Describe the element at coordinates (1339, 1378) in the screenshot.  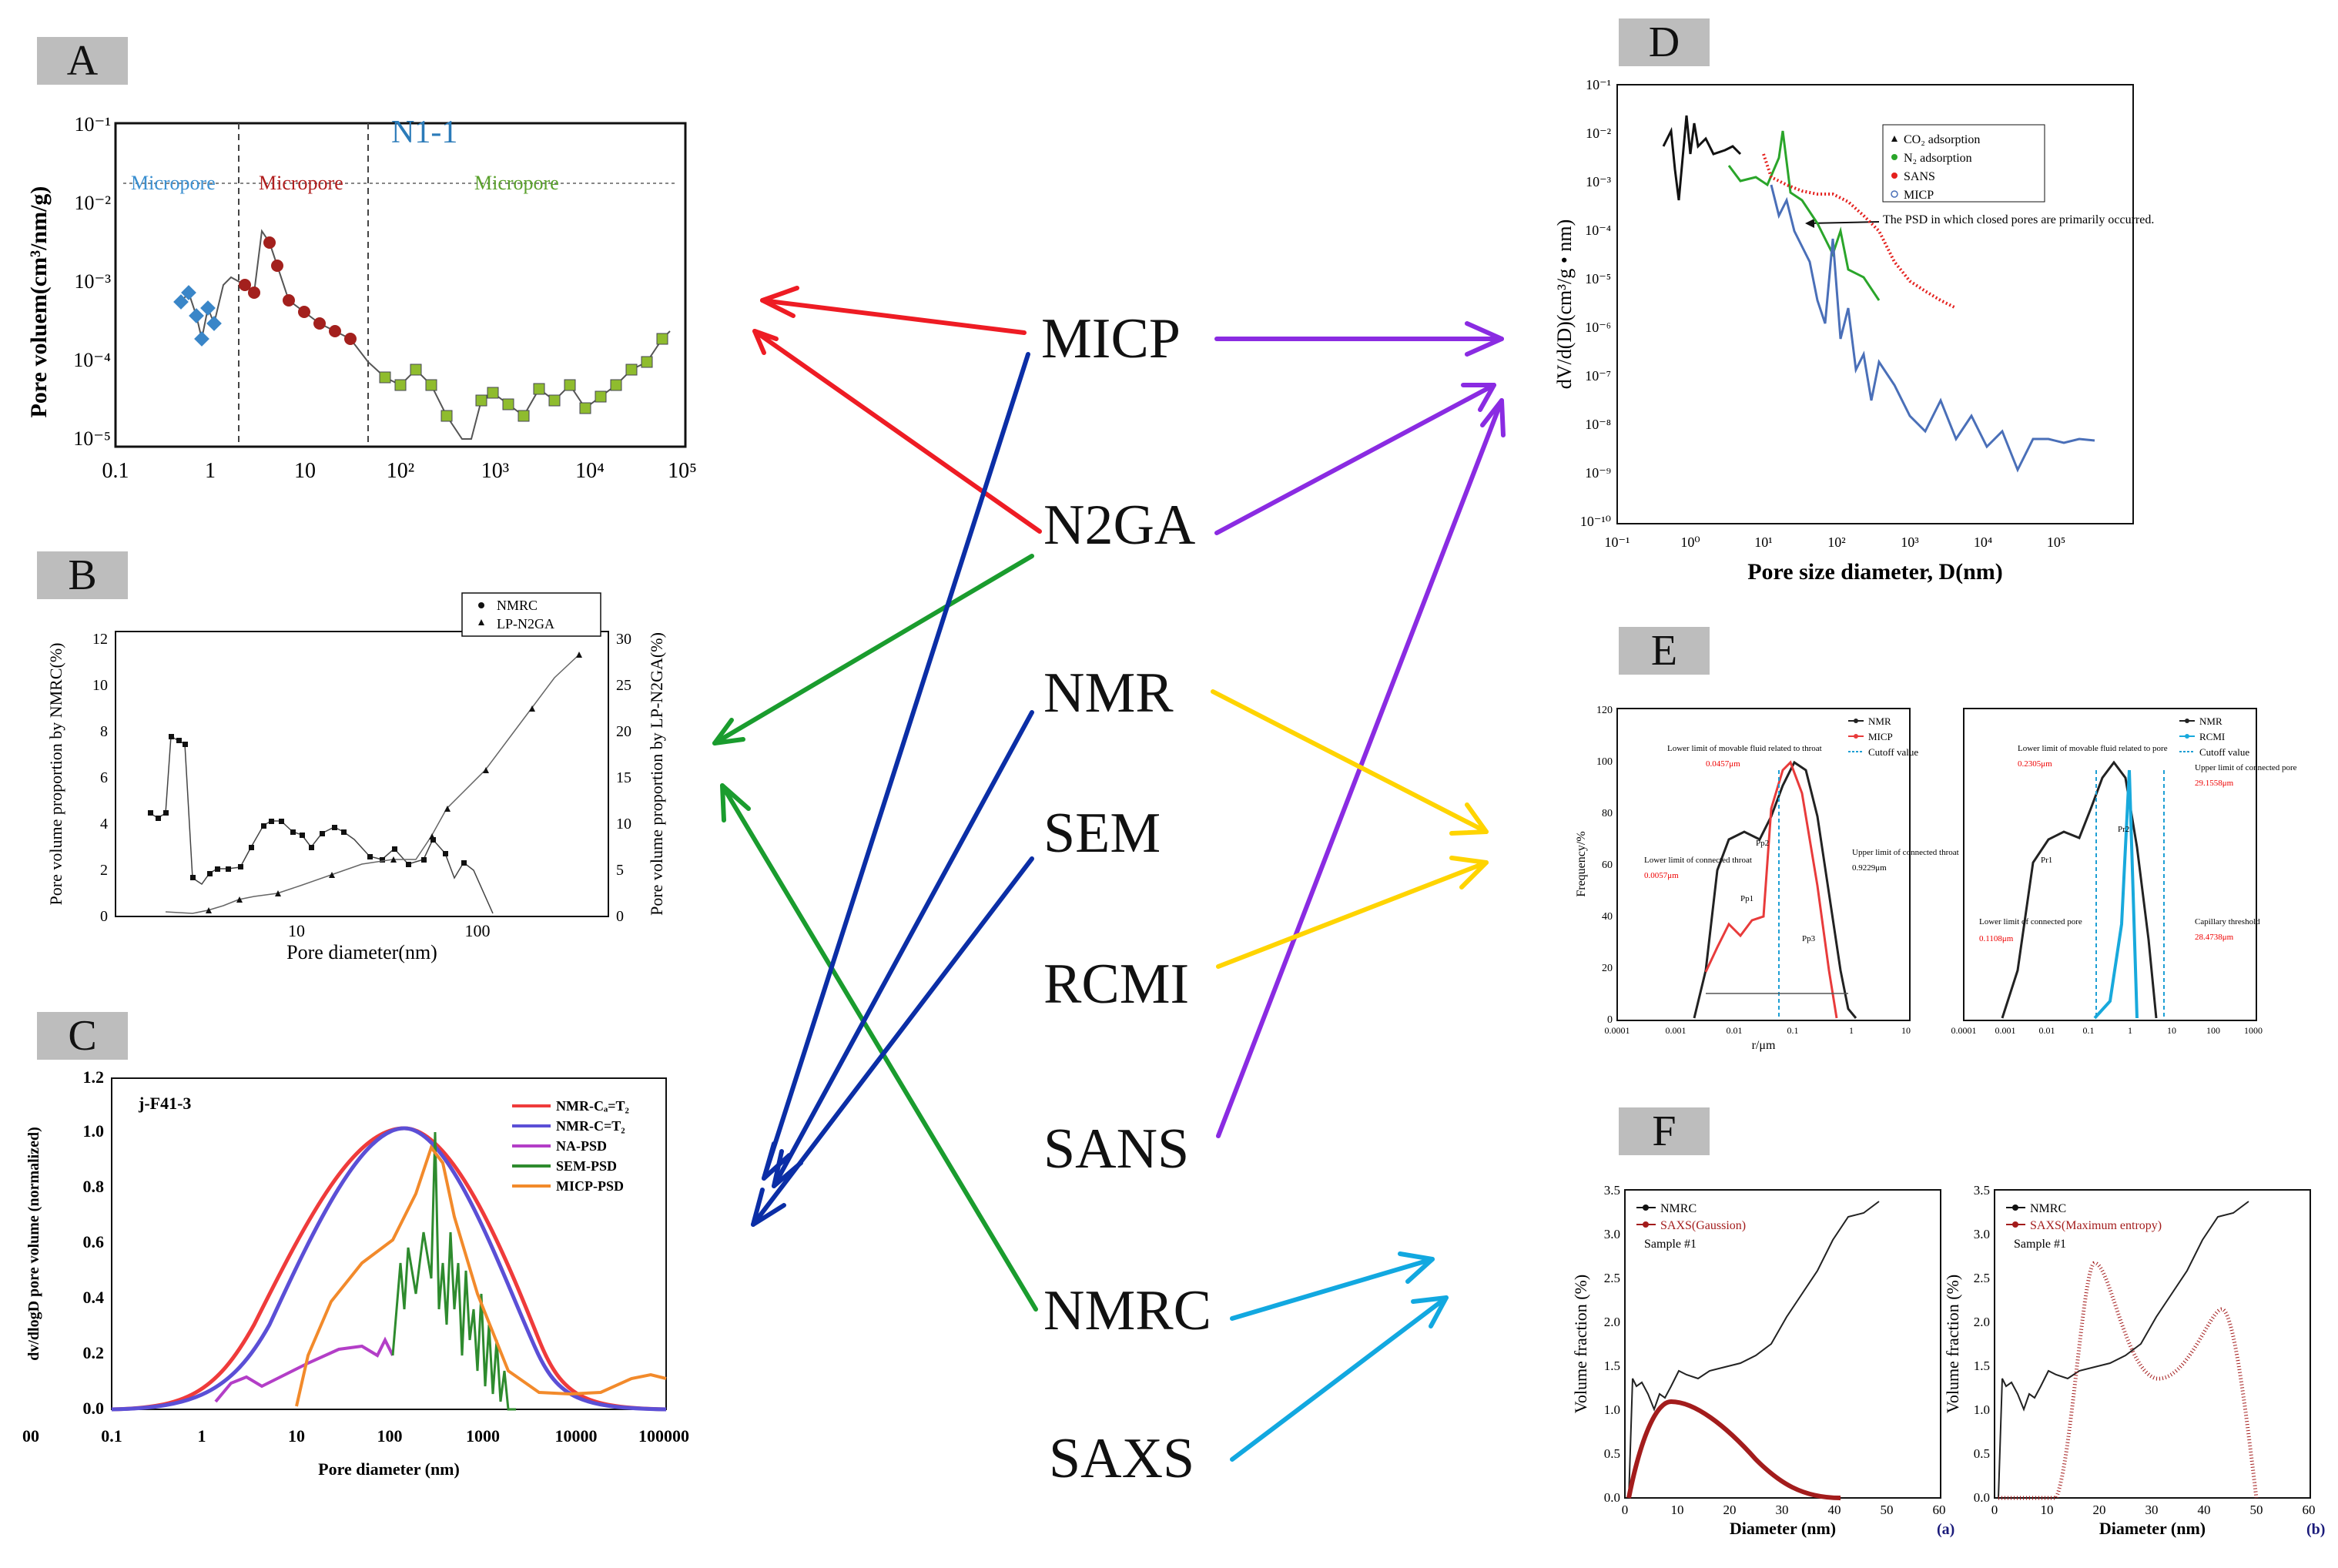
I see `arrow-saxs-to-f` at that location.